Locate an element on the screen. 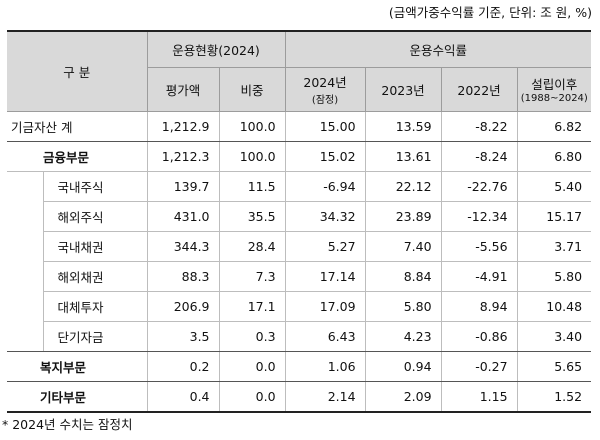  cell-value: 88.3 is located at coordinates (183, 276).